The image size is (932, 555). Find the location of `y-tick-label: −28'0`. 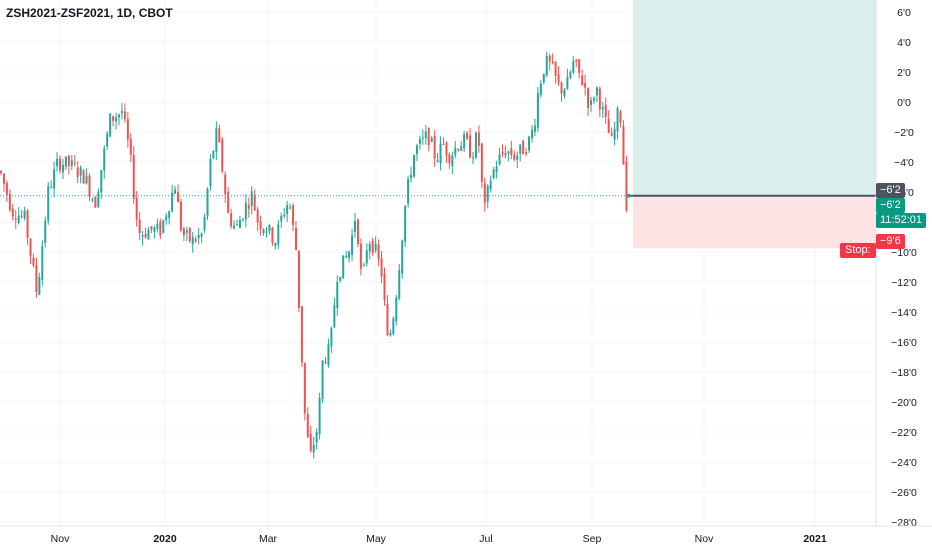

y-tick-label: −28'0 is located at coordinates (904, 523).